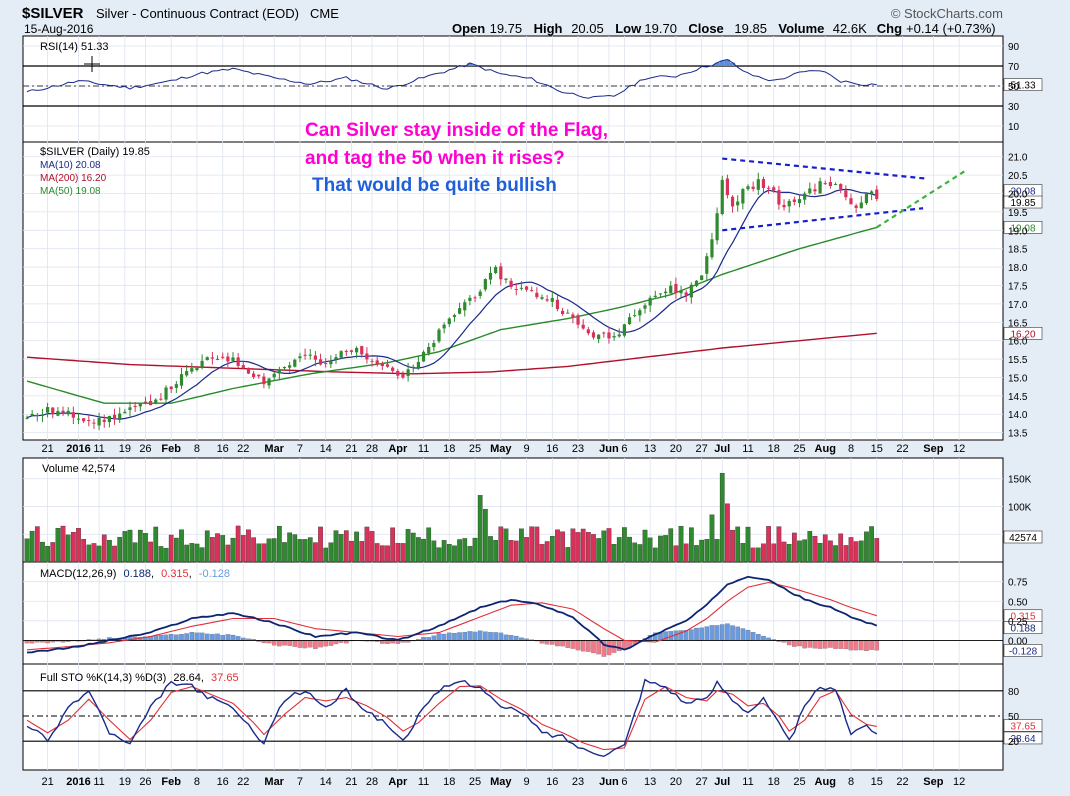  What do you see at coordinates (70, 165) in the screenshot?
I see `ma10-legend: MA(10) 20.08` at bounding box center [70, 165].